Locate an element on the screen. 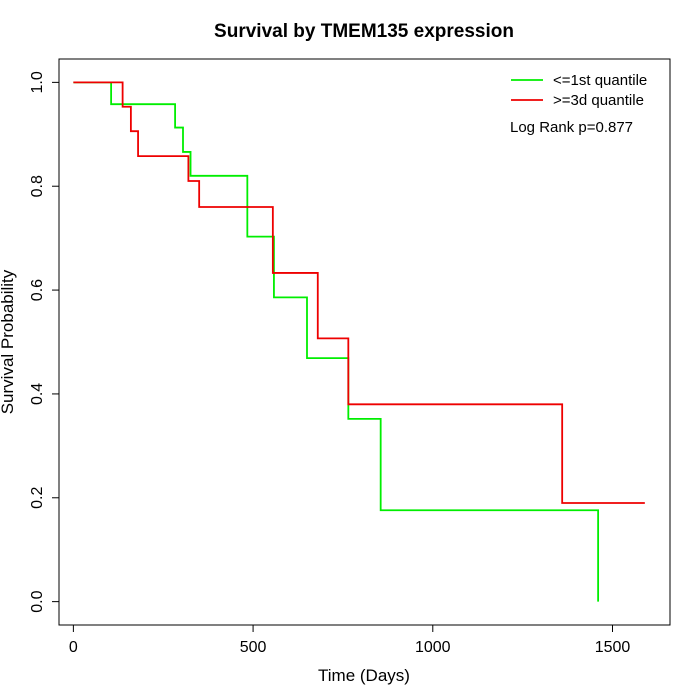  x-tick-label: 0 is located at coordinates (73, 647).